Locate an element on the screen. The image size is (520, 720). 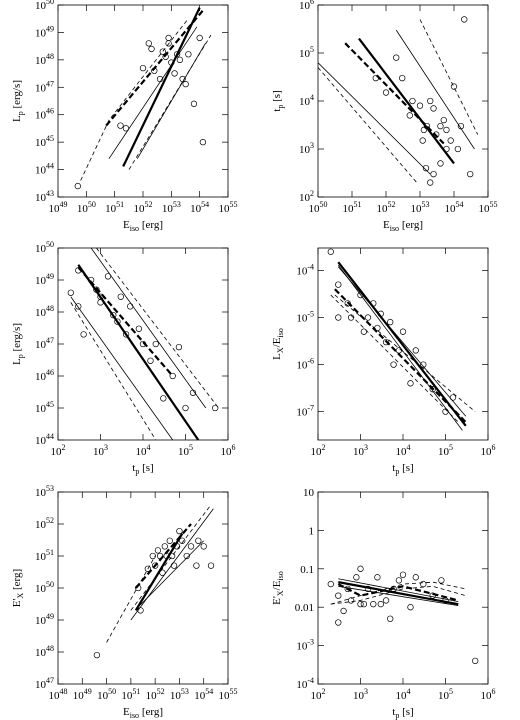
tick-label: 1045 is located at coordinates (44, 407).